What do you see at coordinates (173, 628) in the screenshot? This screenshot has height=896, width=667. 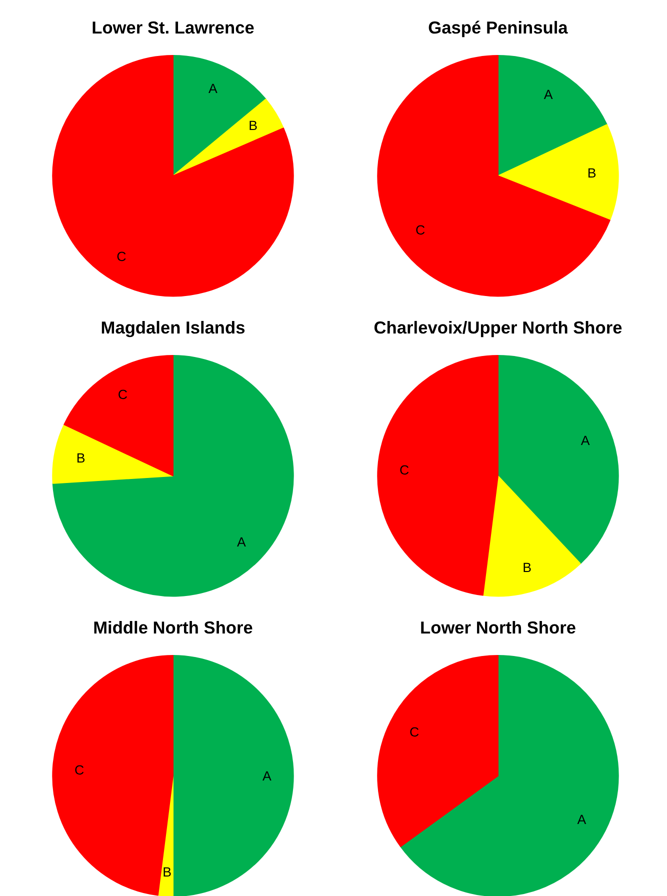 I see `chart-title: Middle North Shore` at bounding box center [173, 628].